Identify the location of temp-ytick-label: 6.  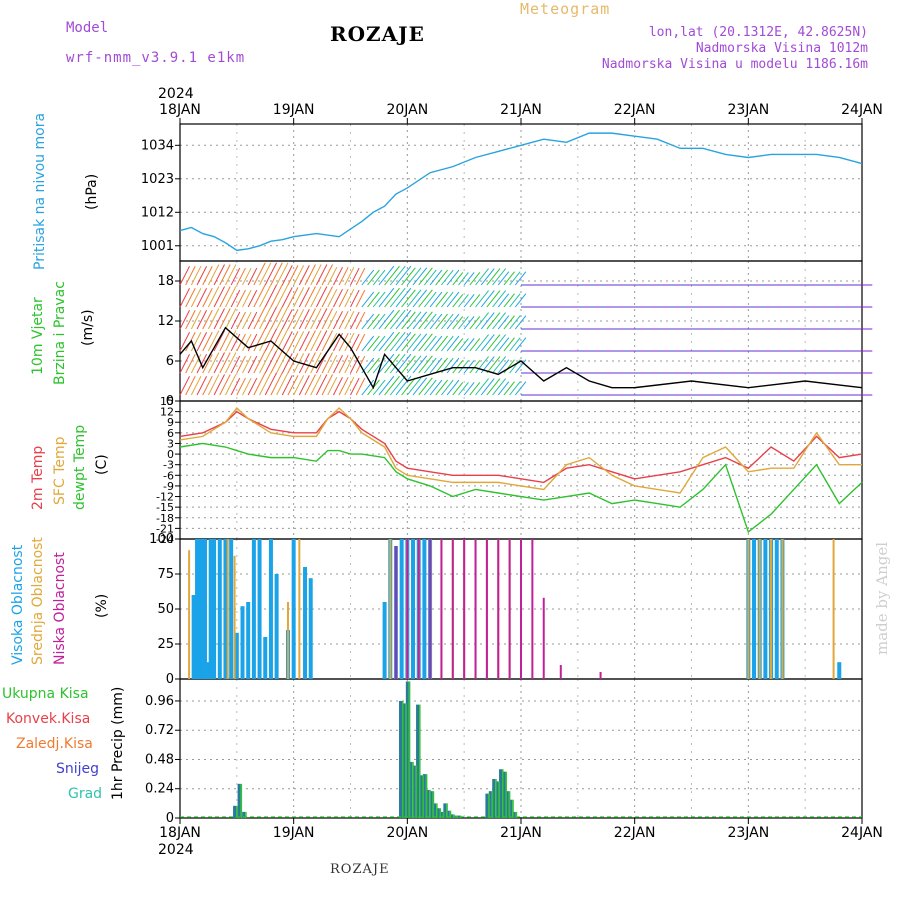
(170, 433).